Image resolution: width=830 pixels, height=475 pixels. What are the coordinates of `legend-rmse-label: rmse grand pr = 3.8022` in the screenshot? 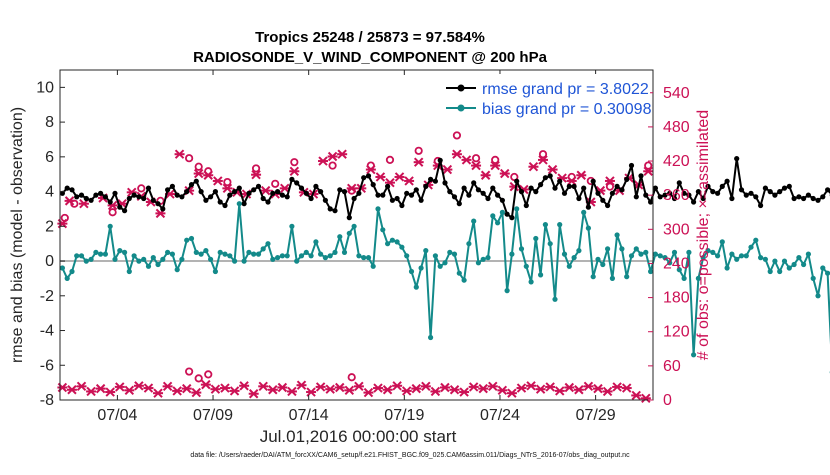 It's located at (565, 89).